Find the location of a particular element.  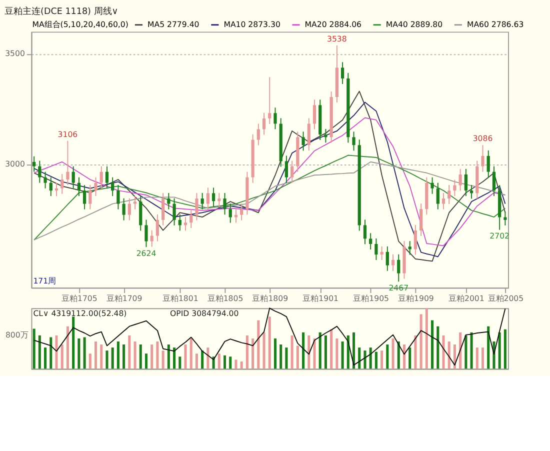

annotation: 2467 is located at coordinates (398, 287).